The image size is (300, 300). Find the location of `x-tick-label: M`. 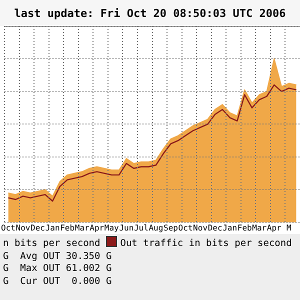

x-tick-label: M is located at coordinates (289, 227).